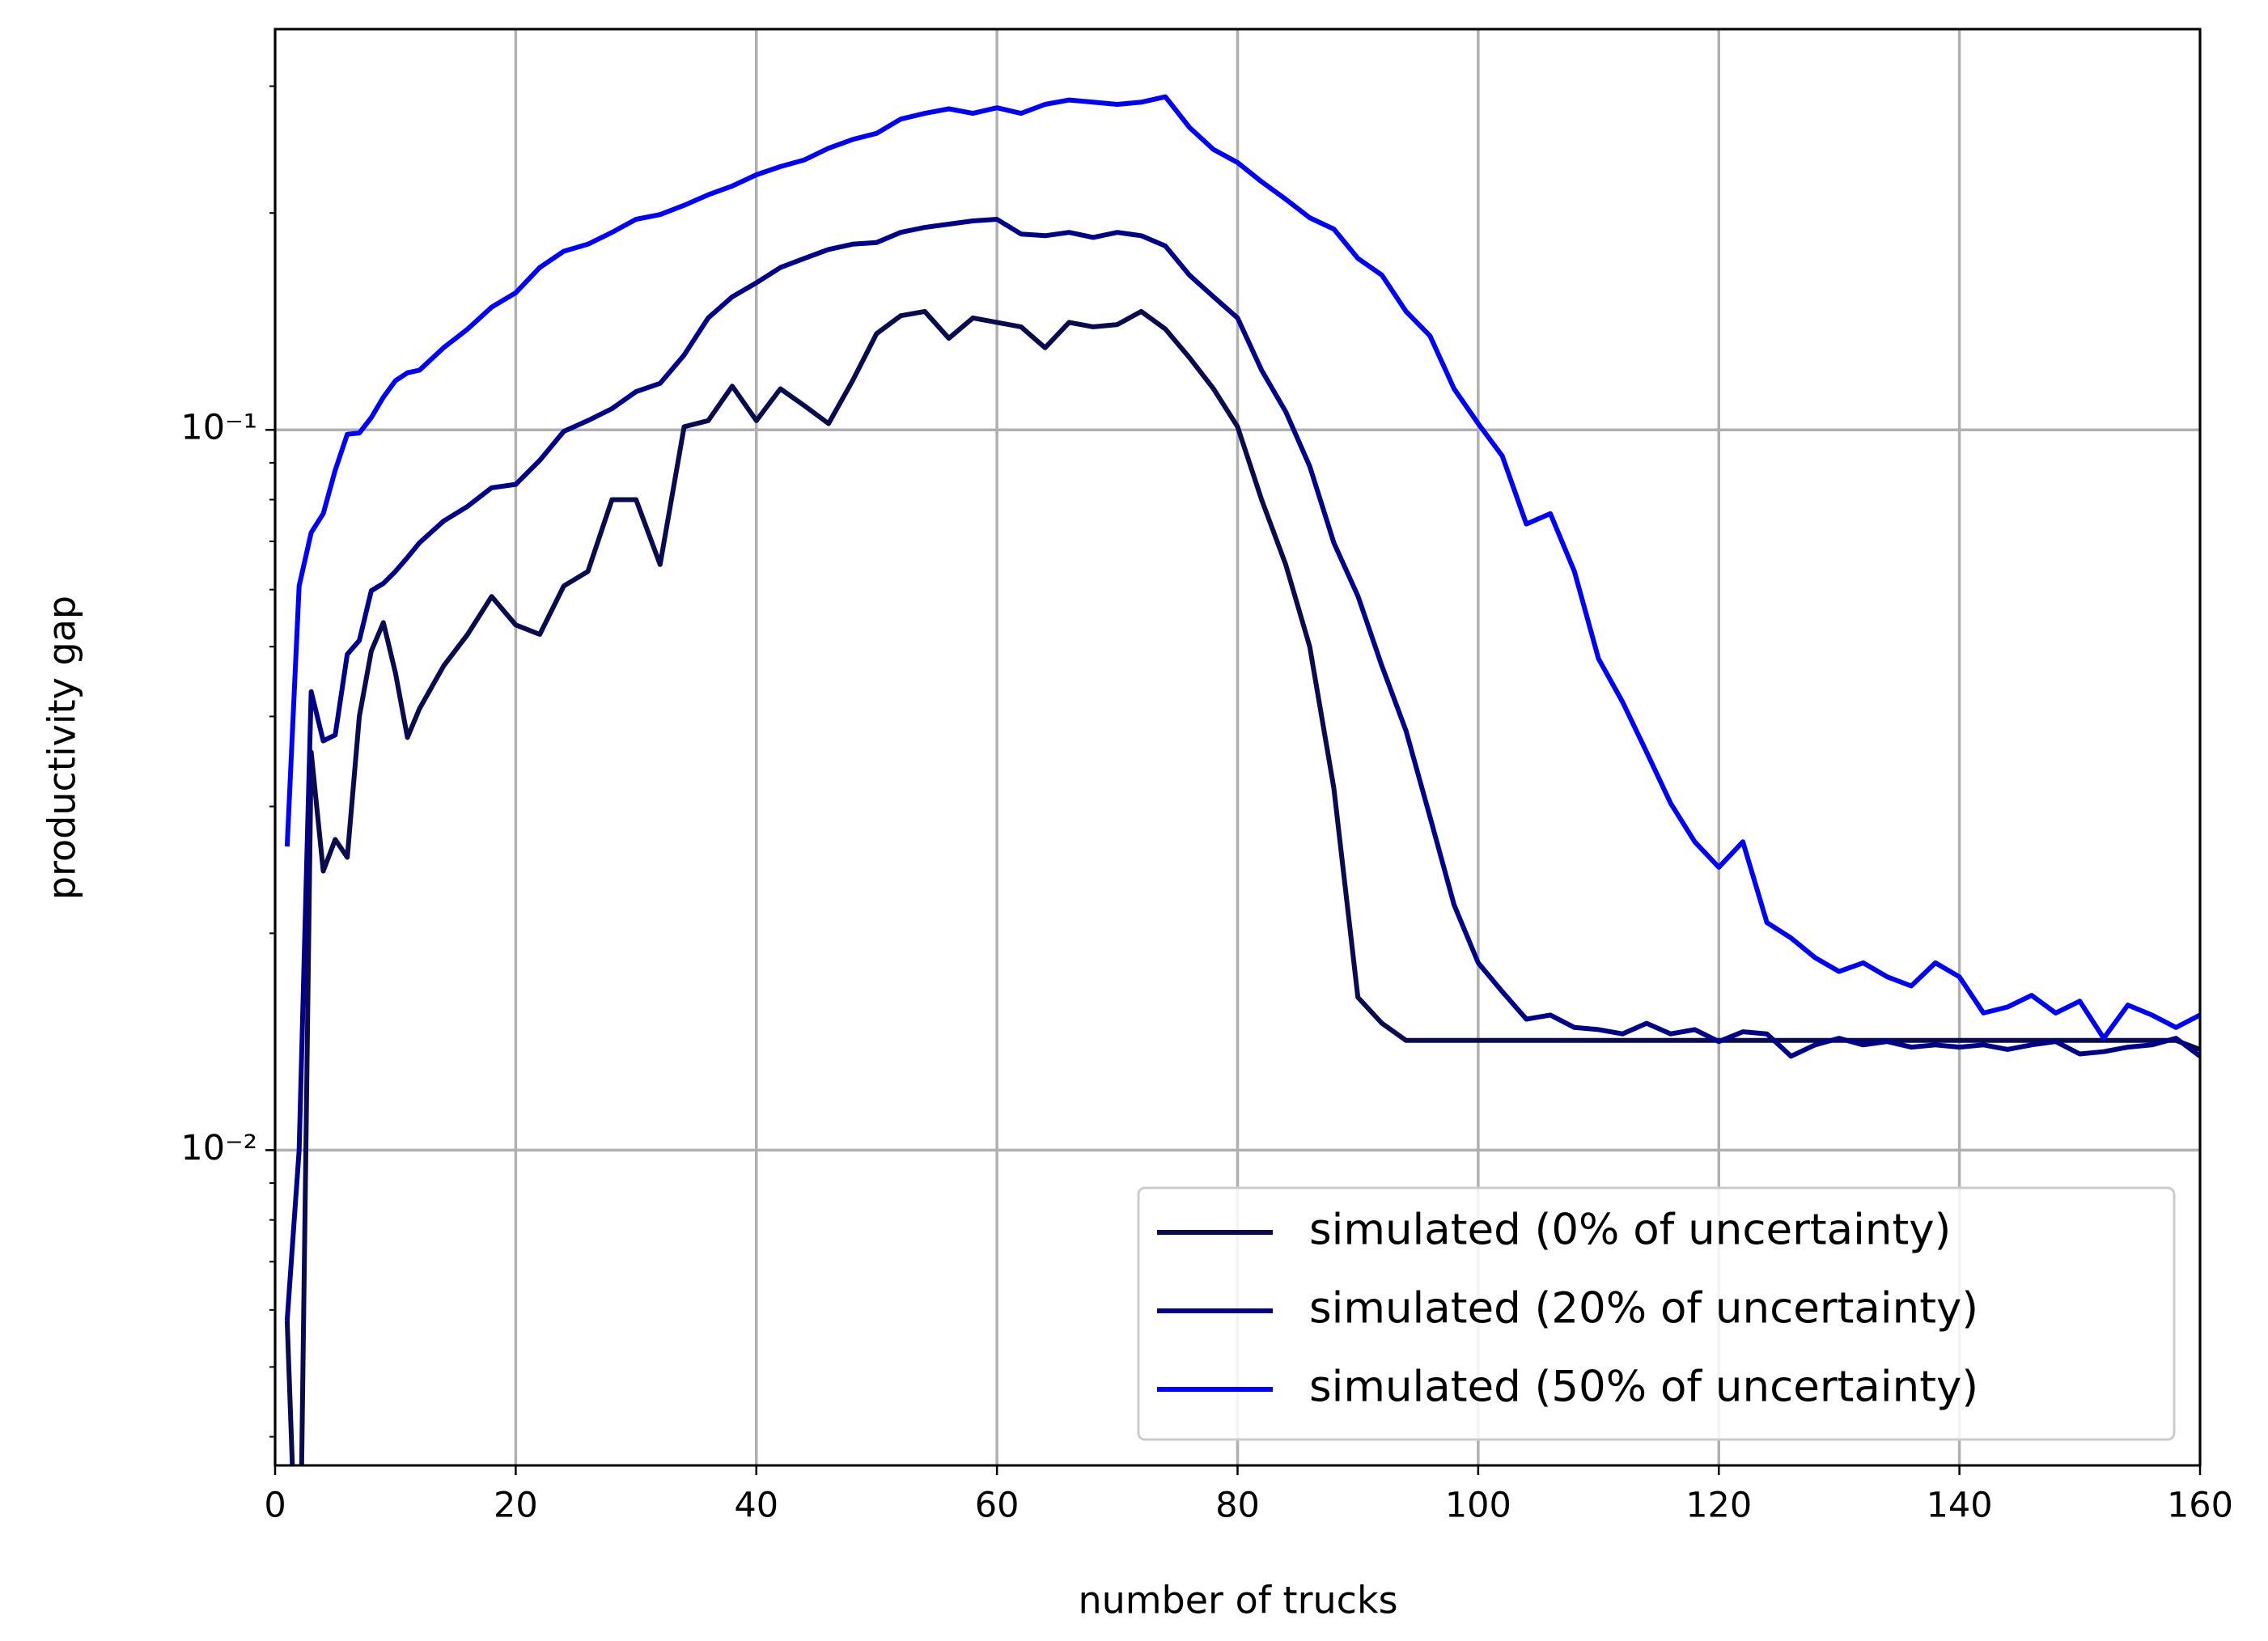  I want to click on legend-label: simulated (0% of uncertainty), so click(1630, 1230).